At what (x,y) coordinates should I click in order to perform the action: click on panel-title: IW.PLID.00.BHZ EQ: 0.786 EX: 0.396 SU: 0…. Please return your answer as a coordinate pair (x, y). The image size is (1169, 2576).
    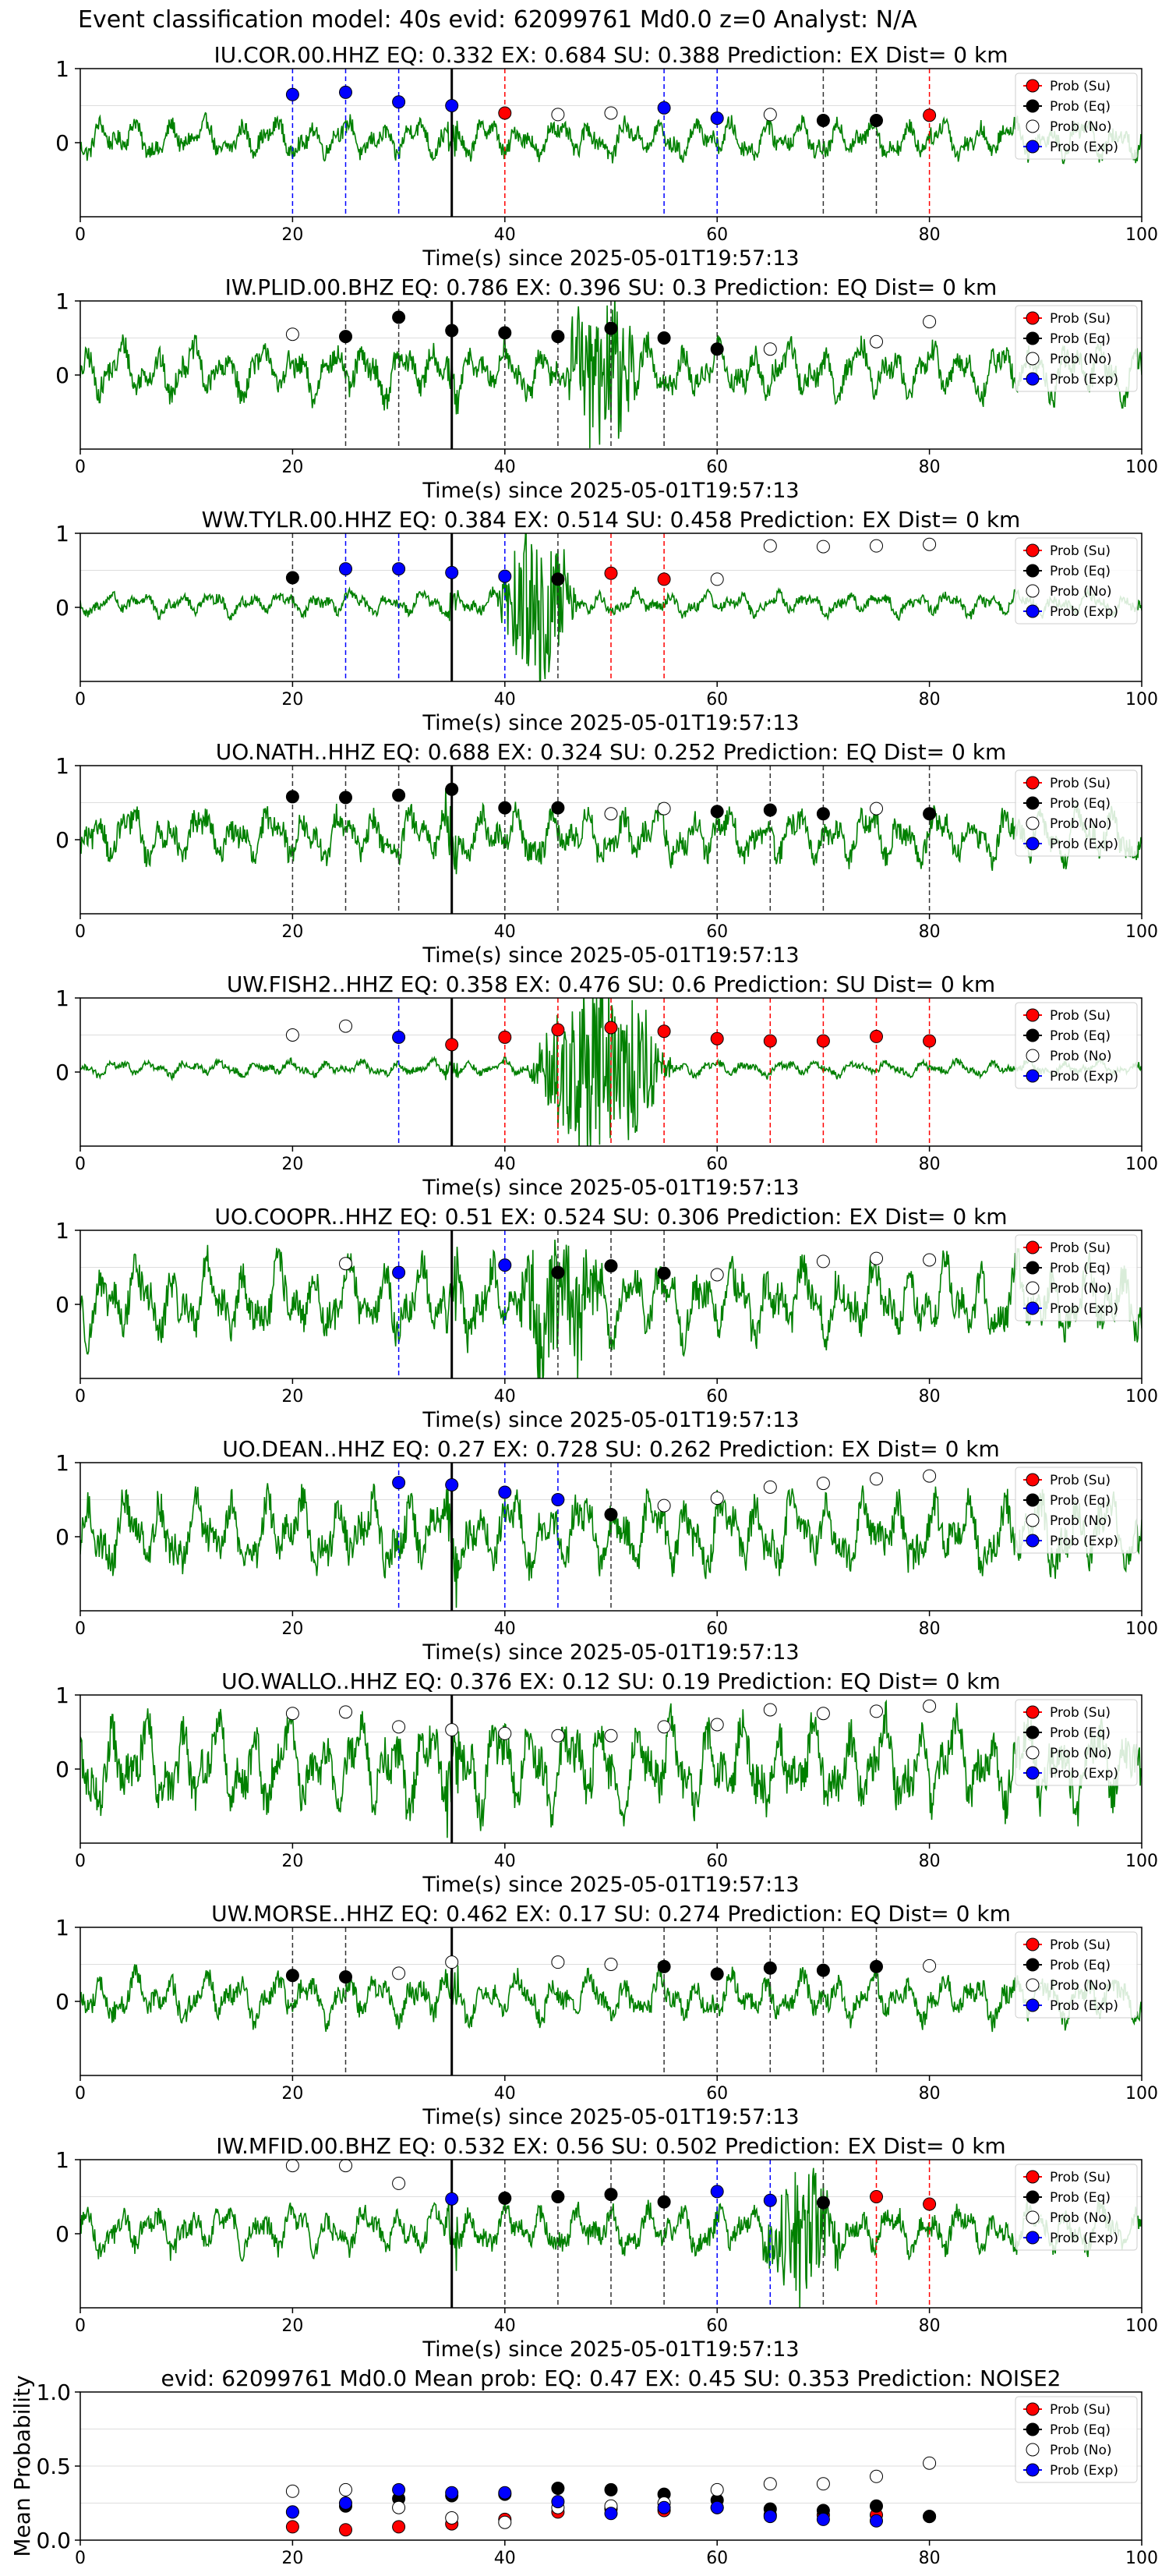
    Looking at the image, I should click on (612, 287).